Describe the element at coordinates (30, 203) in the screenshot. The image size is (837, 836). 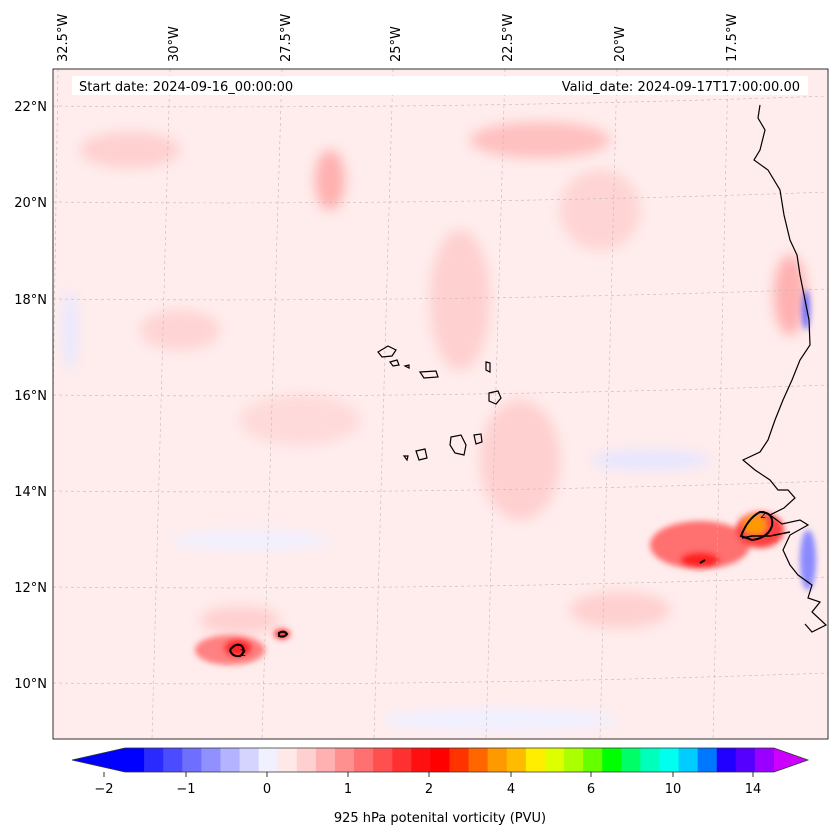
I see `lat-label: 20°N` at that location.